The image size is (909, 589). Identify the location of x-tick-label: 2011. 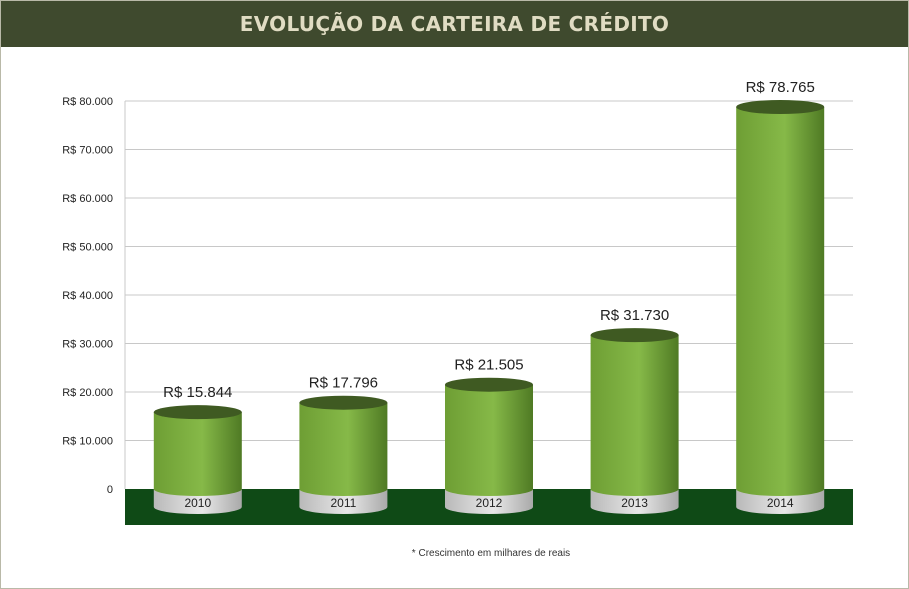
(343, 503).